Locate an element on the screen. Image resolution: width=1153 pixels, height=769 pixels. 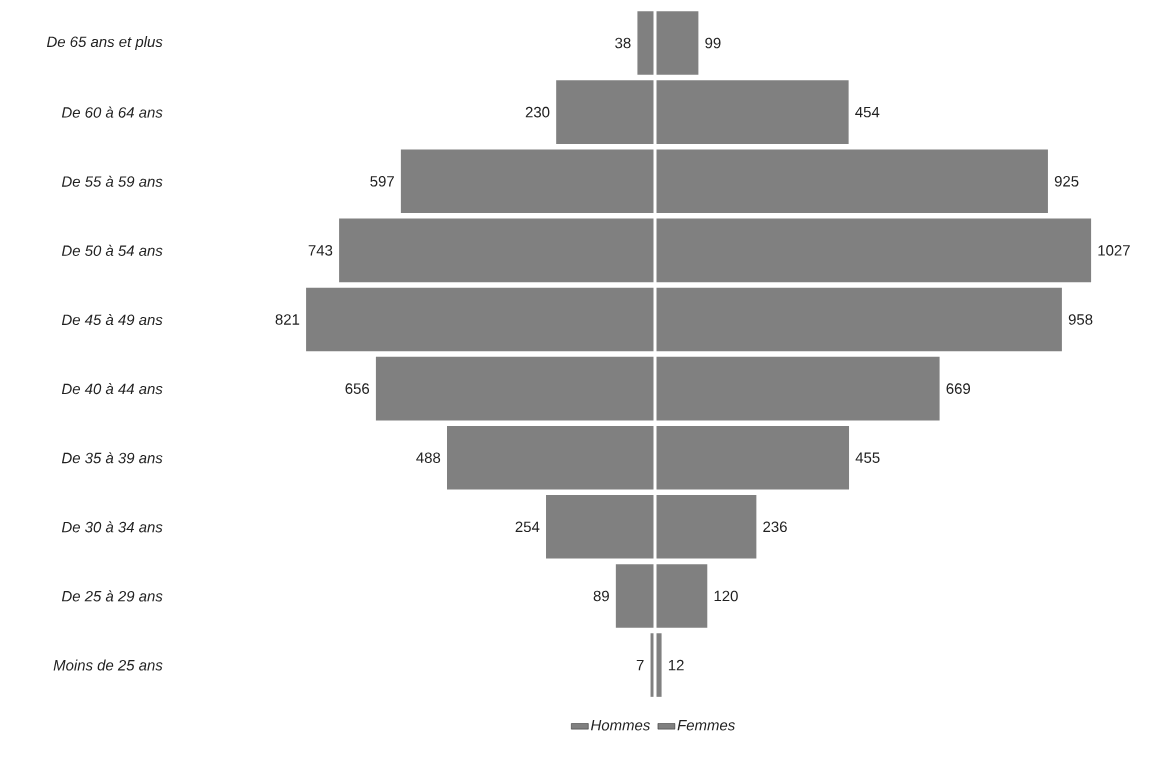
y-tick-label: De 55 à 59 ans is located at coordinates (112, 181).